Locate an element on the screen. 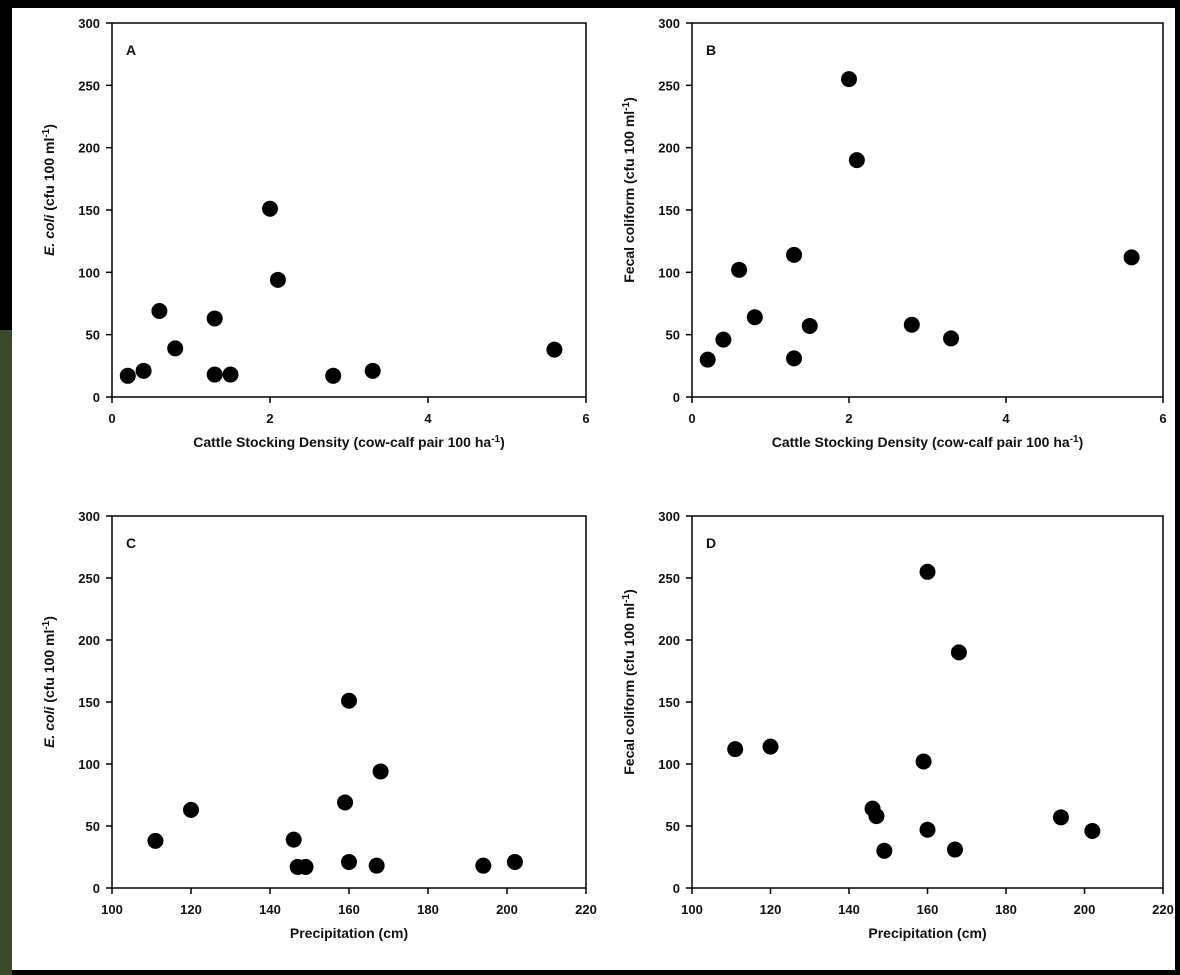 The width and height of the screenshot is (1180, 975). label-part: (cfu 100 ml is located at coordinates (49, 668).